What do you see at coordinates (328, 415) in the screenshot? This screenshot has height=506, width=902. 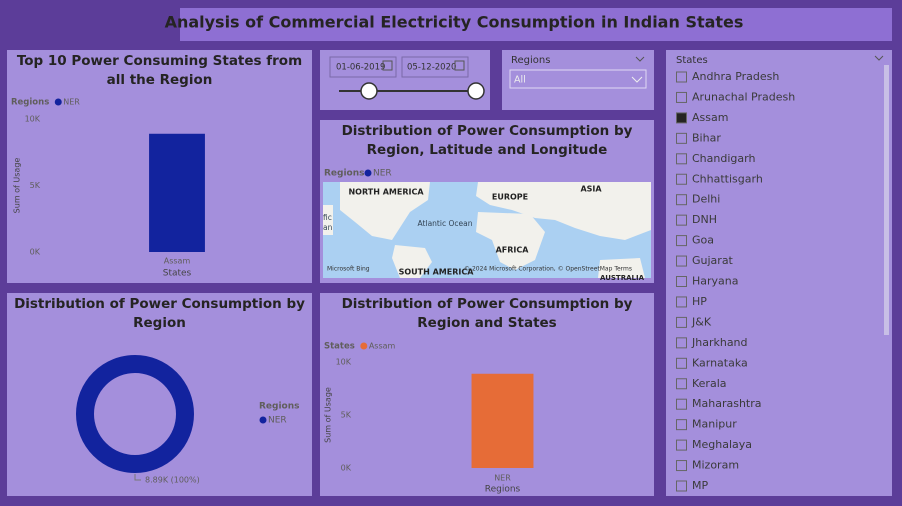 I see `y-axis-label: Sum of Usage` at bounding box center [328, 415].